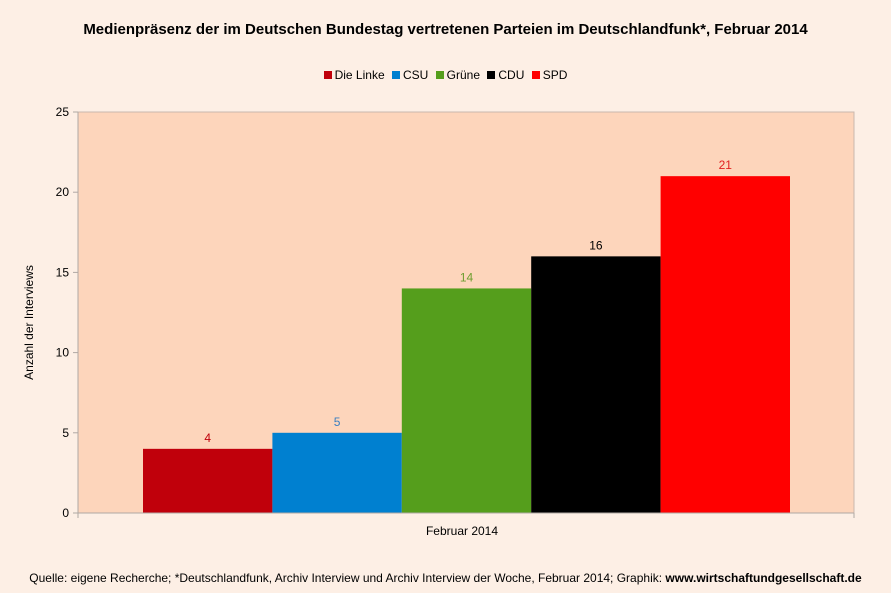  Describe the element at coordinates (463, 75) in the screenshot. I see `legend-label: Grüne` at that location.